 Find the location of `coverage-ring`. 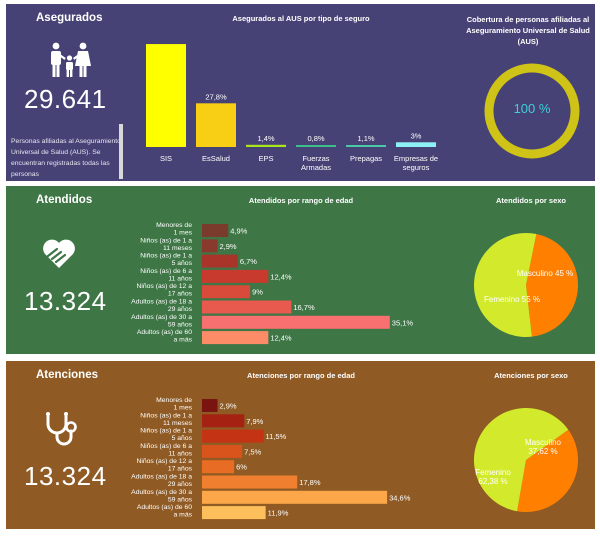

coverage-ring is located at coordinates (532, 111).